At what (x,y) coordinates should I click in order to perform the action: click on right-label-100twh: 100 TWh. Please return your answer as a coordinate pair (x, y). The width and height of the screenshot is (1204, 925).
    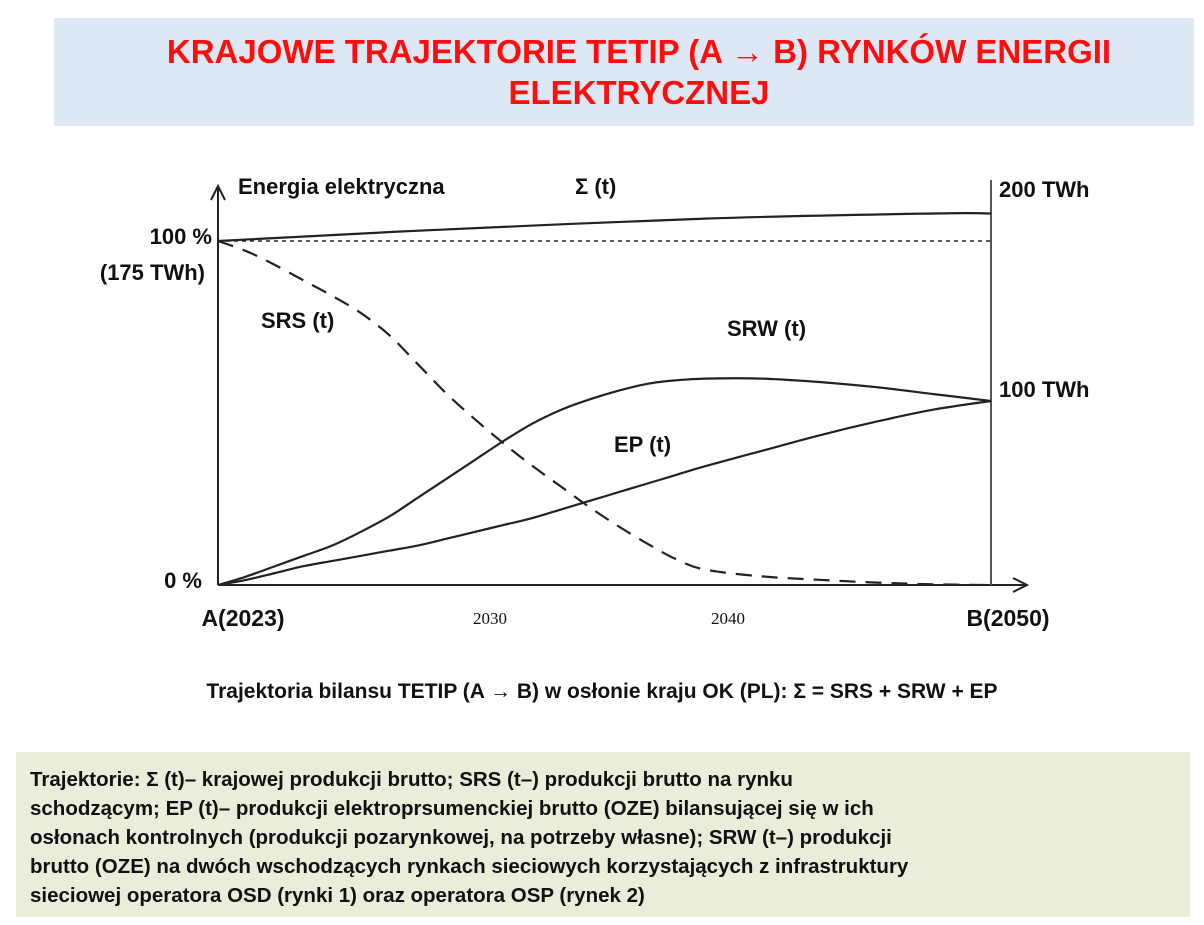
    Looking at the image, I should click on (1044, 389).